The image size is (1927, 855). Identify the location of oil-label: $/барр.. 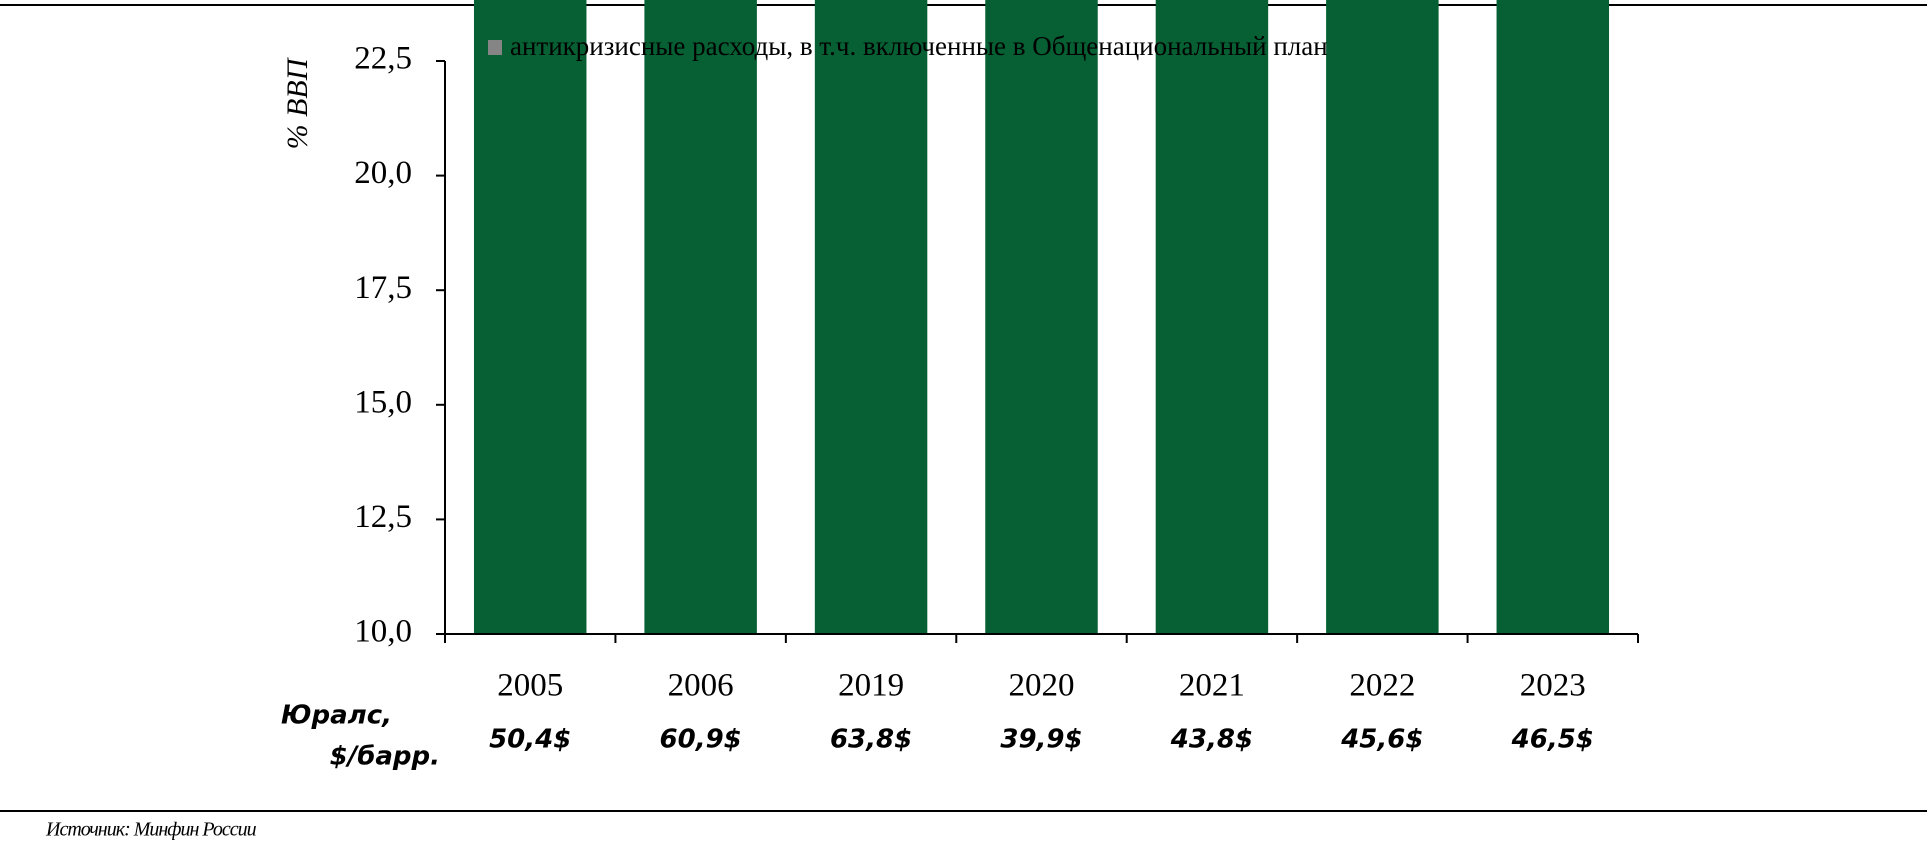
(385, 757).